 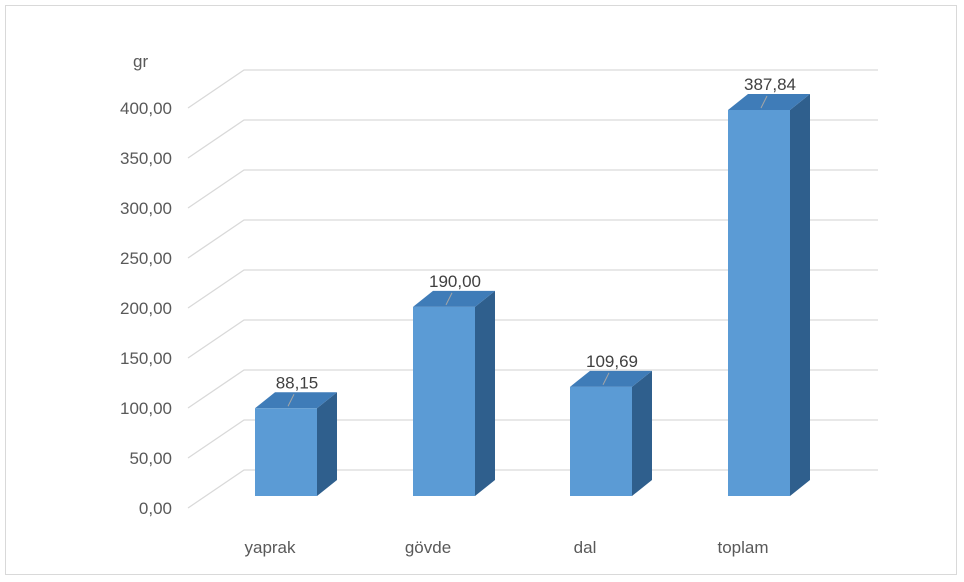 I want to click on data-label: 109,69, so click(x=612, y=361).